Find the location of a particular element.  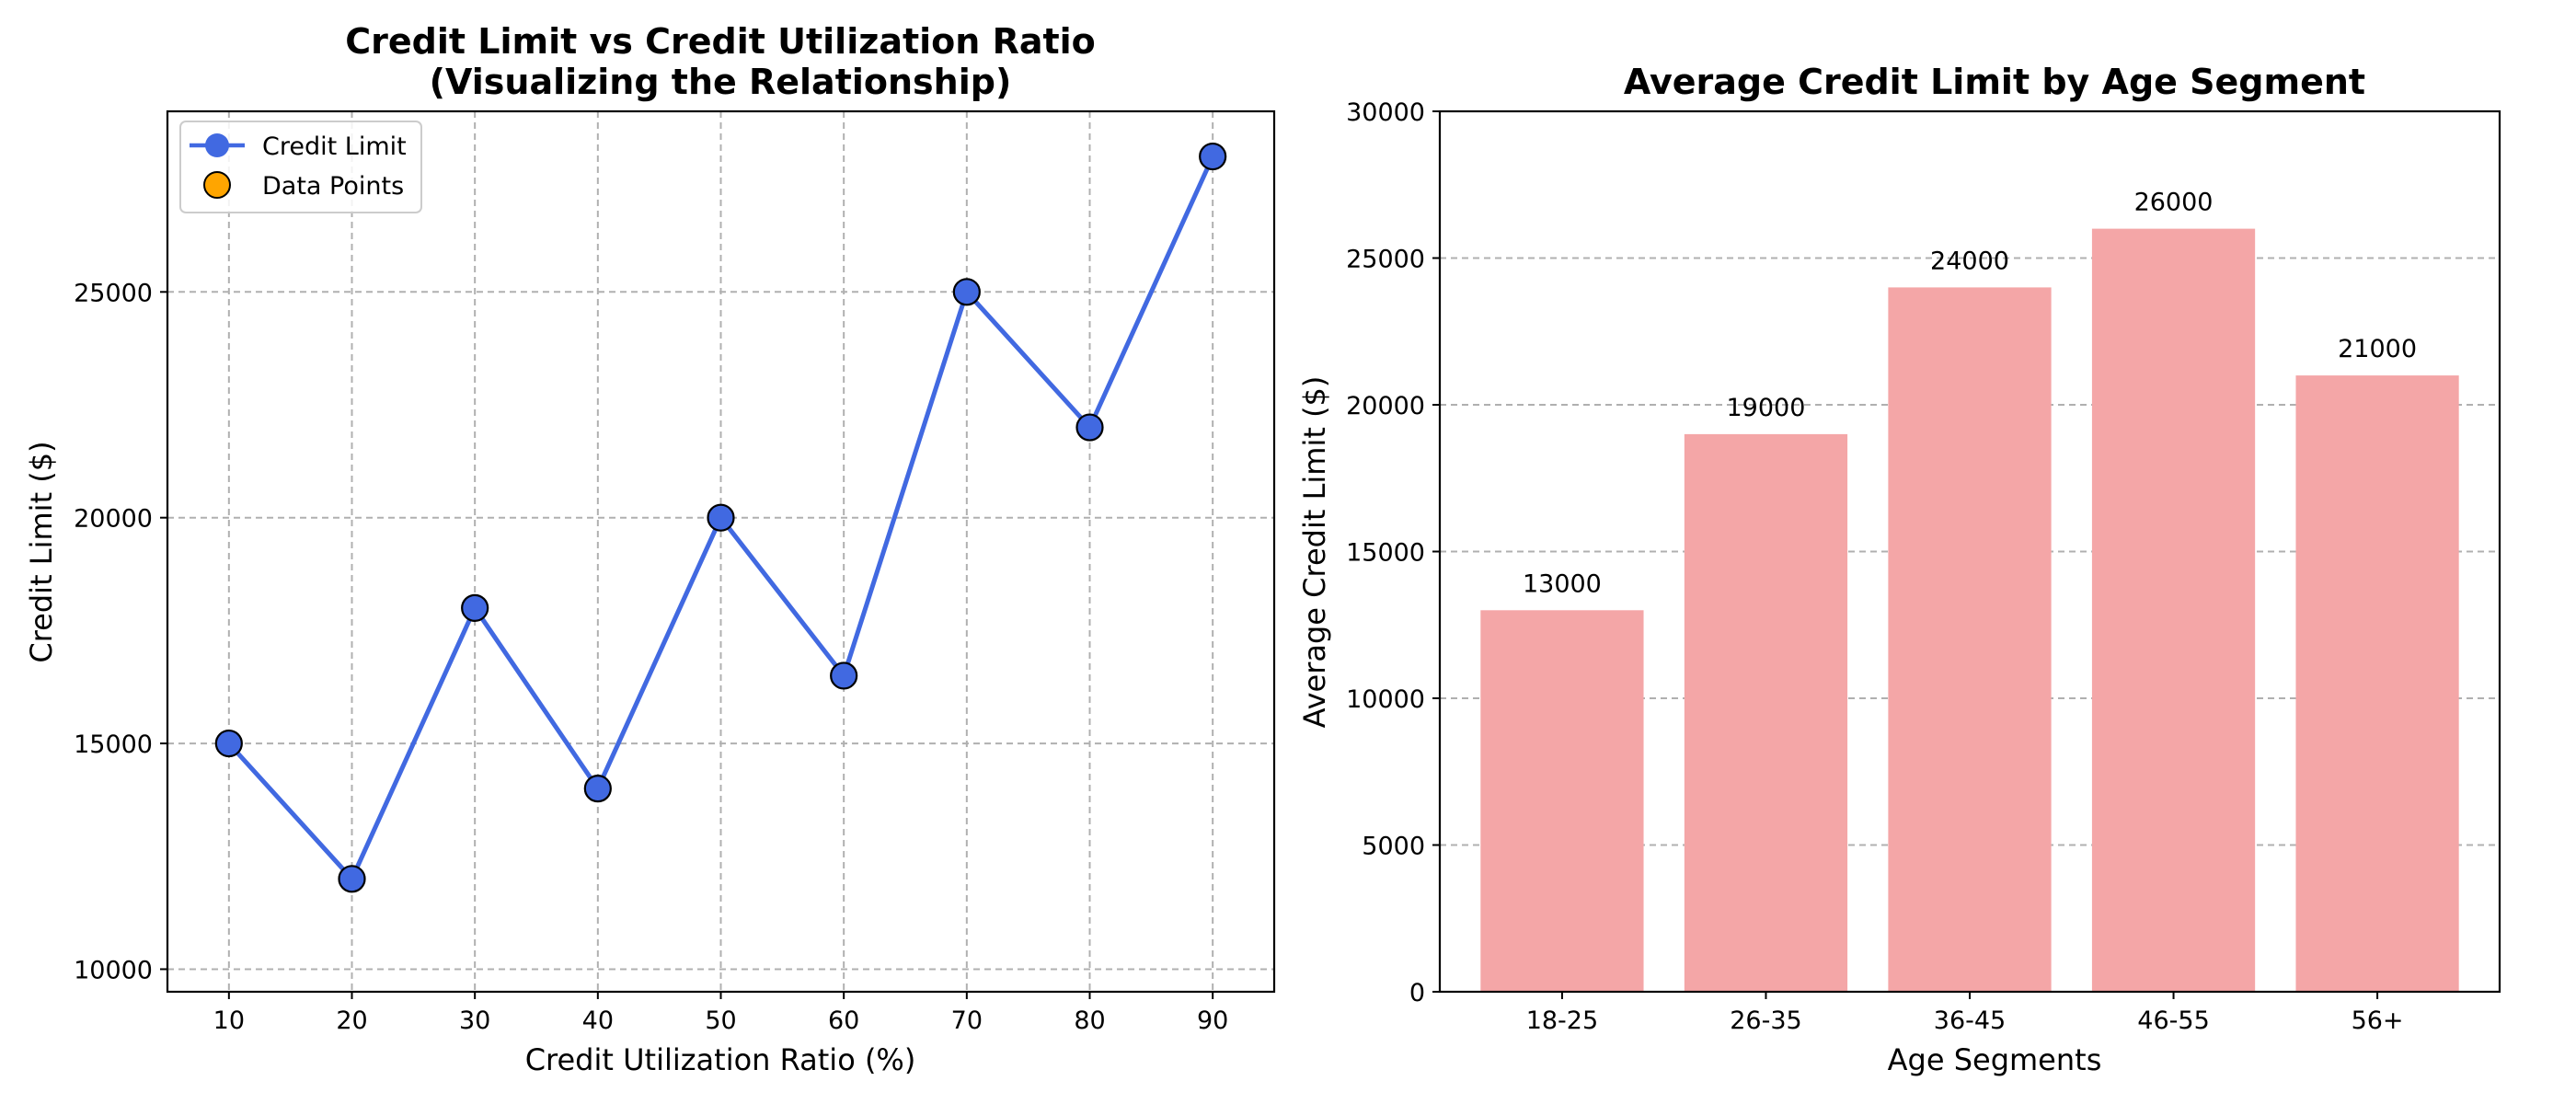

line-chart-title-line-1: Credit Limit vs Credit Utilization Ratio is located at coordinates (720, 41).